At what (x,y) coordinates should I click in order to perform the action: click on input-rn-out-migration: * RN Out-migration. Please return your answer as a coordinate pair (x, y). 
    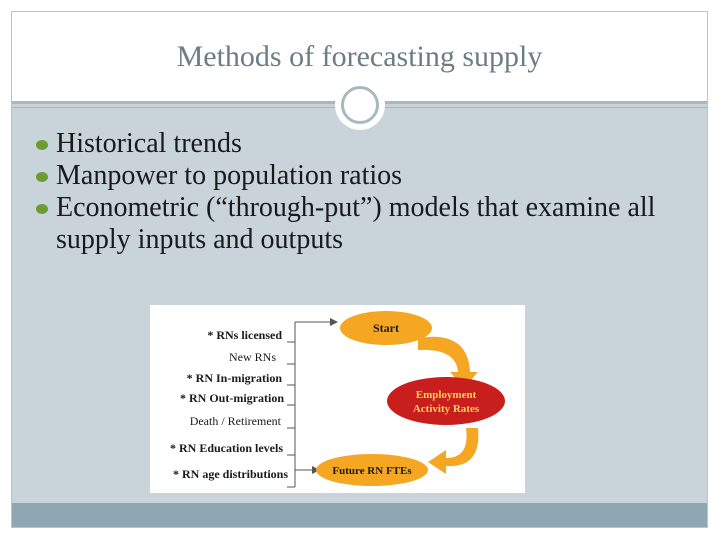
    Looking at the image, I should click on (232, 398).